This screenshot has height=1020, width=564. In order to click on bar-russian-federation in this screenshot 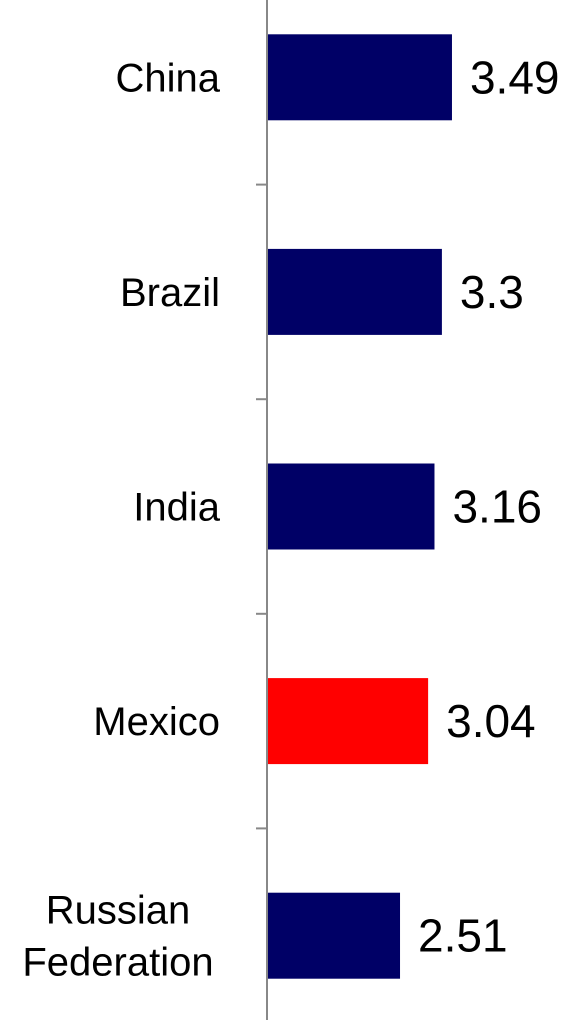, I will do `click(334, 935)`.